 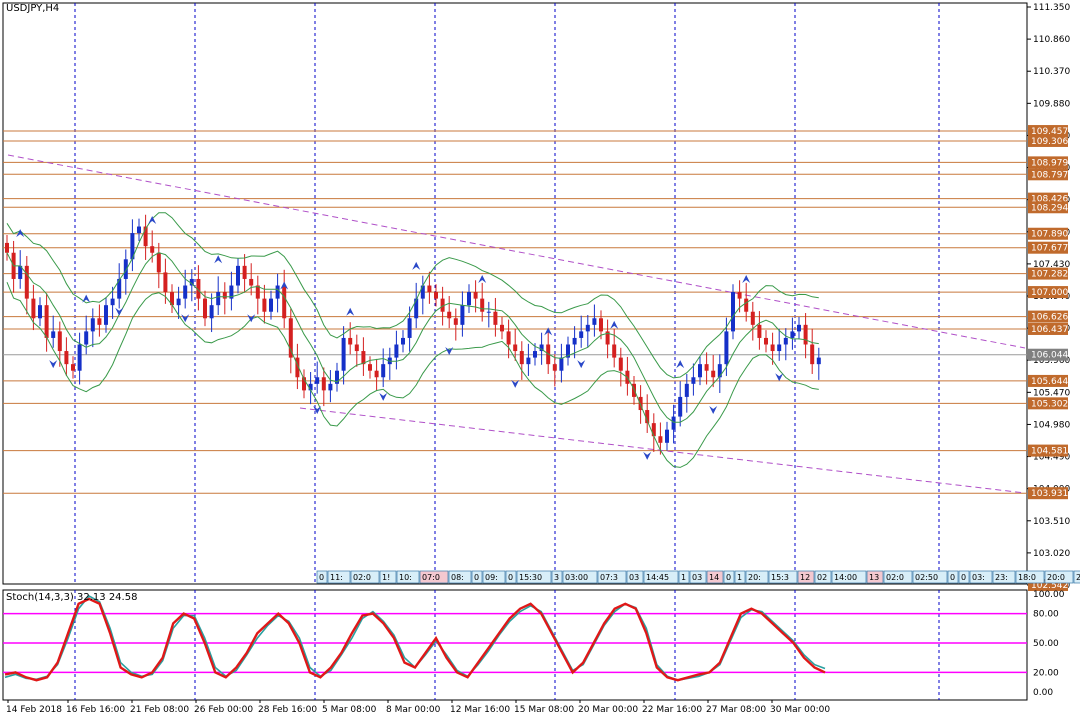 What do you see at coordinates (845, 577) in the screenshot?
I see `time-box-label: 14:00` at bounding box center [845, 577].